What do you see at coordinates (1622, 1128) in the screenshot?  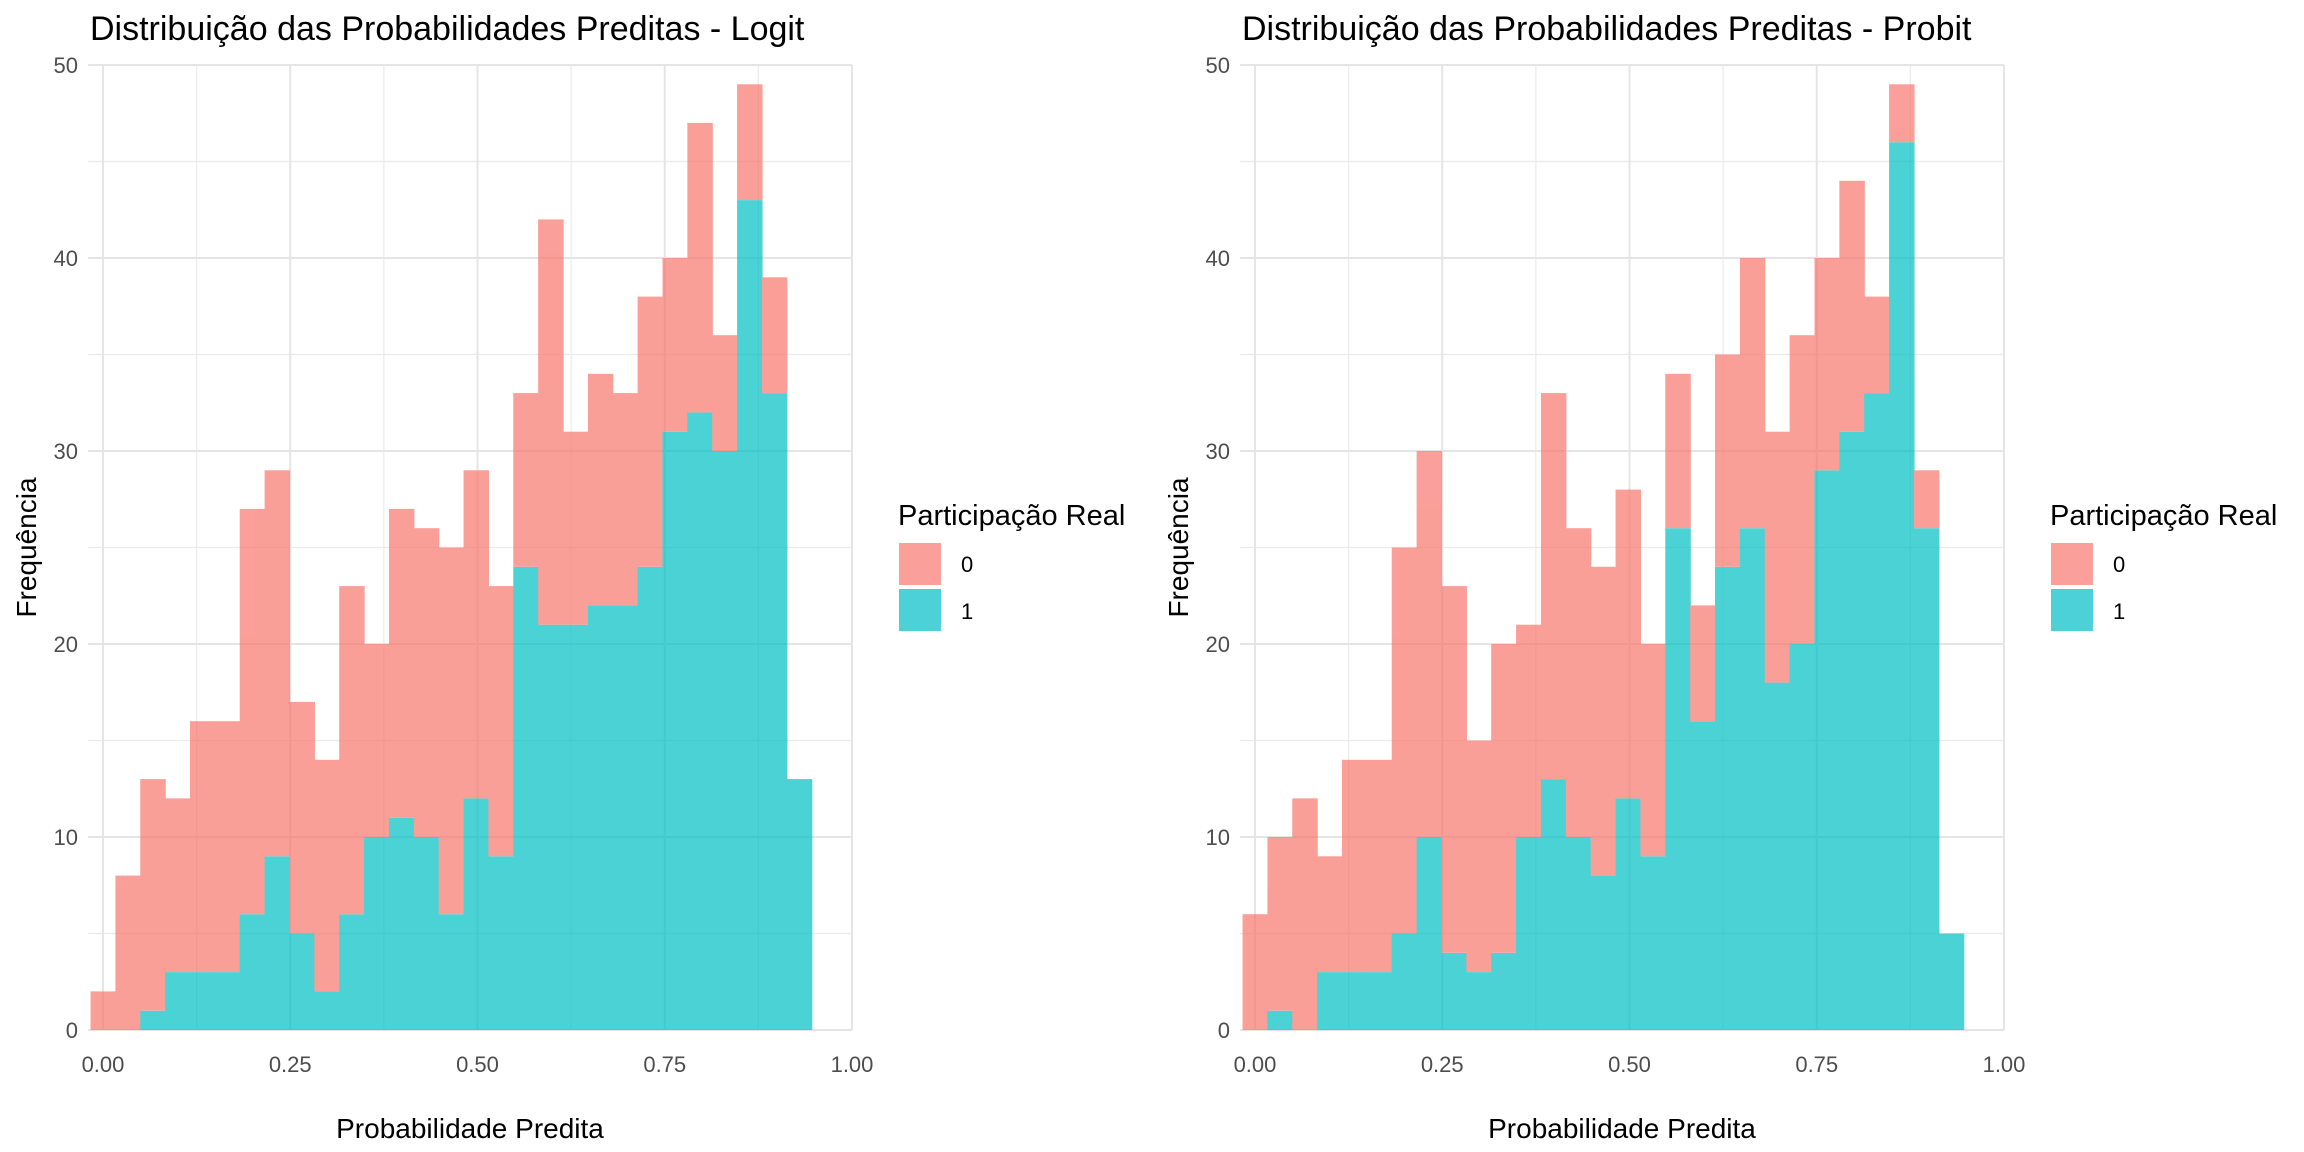 I see `x-axis-title: Probabilidade Predita` at bounding box center [1622, 1128].